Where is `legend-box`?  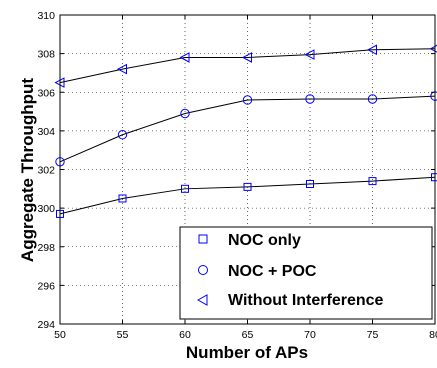
legend-box is located at coordinates (306, 273).